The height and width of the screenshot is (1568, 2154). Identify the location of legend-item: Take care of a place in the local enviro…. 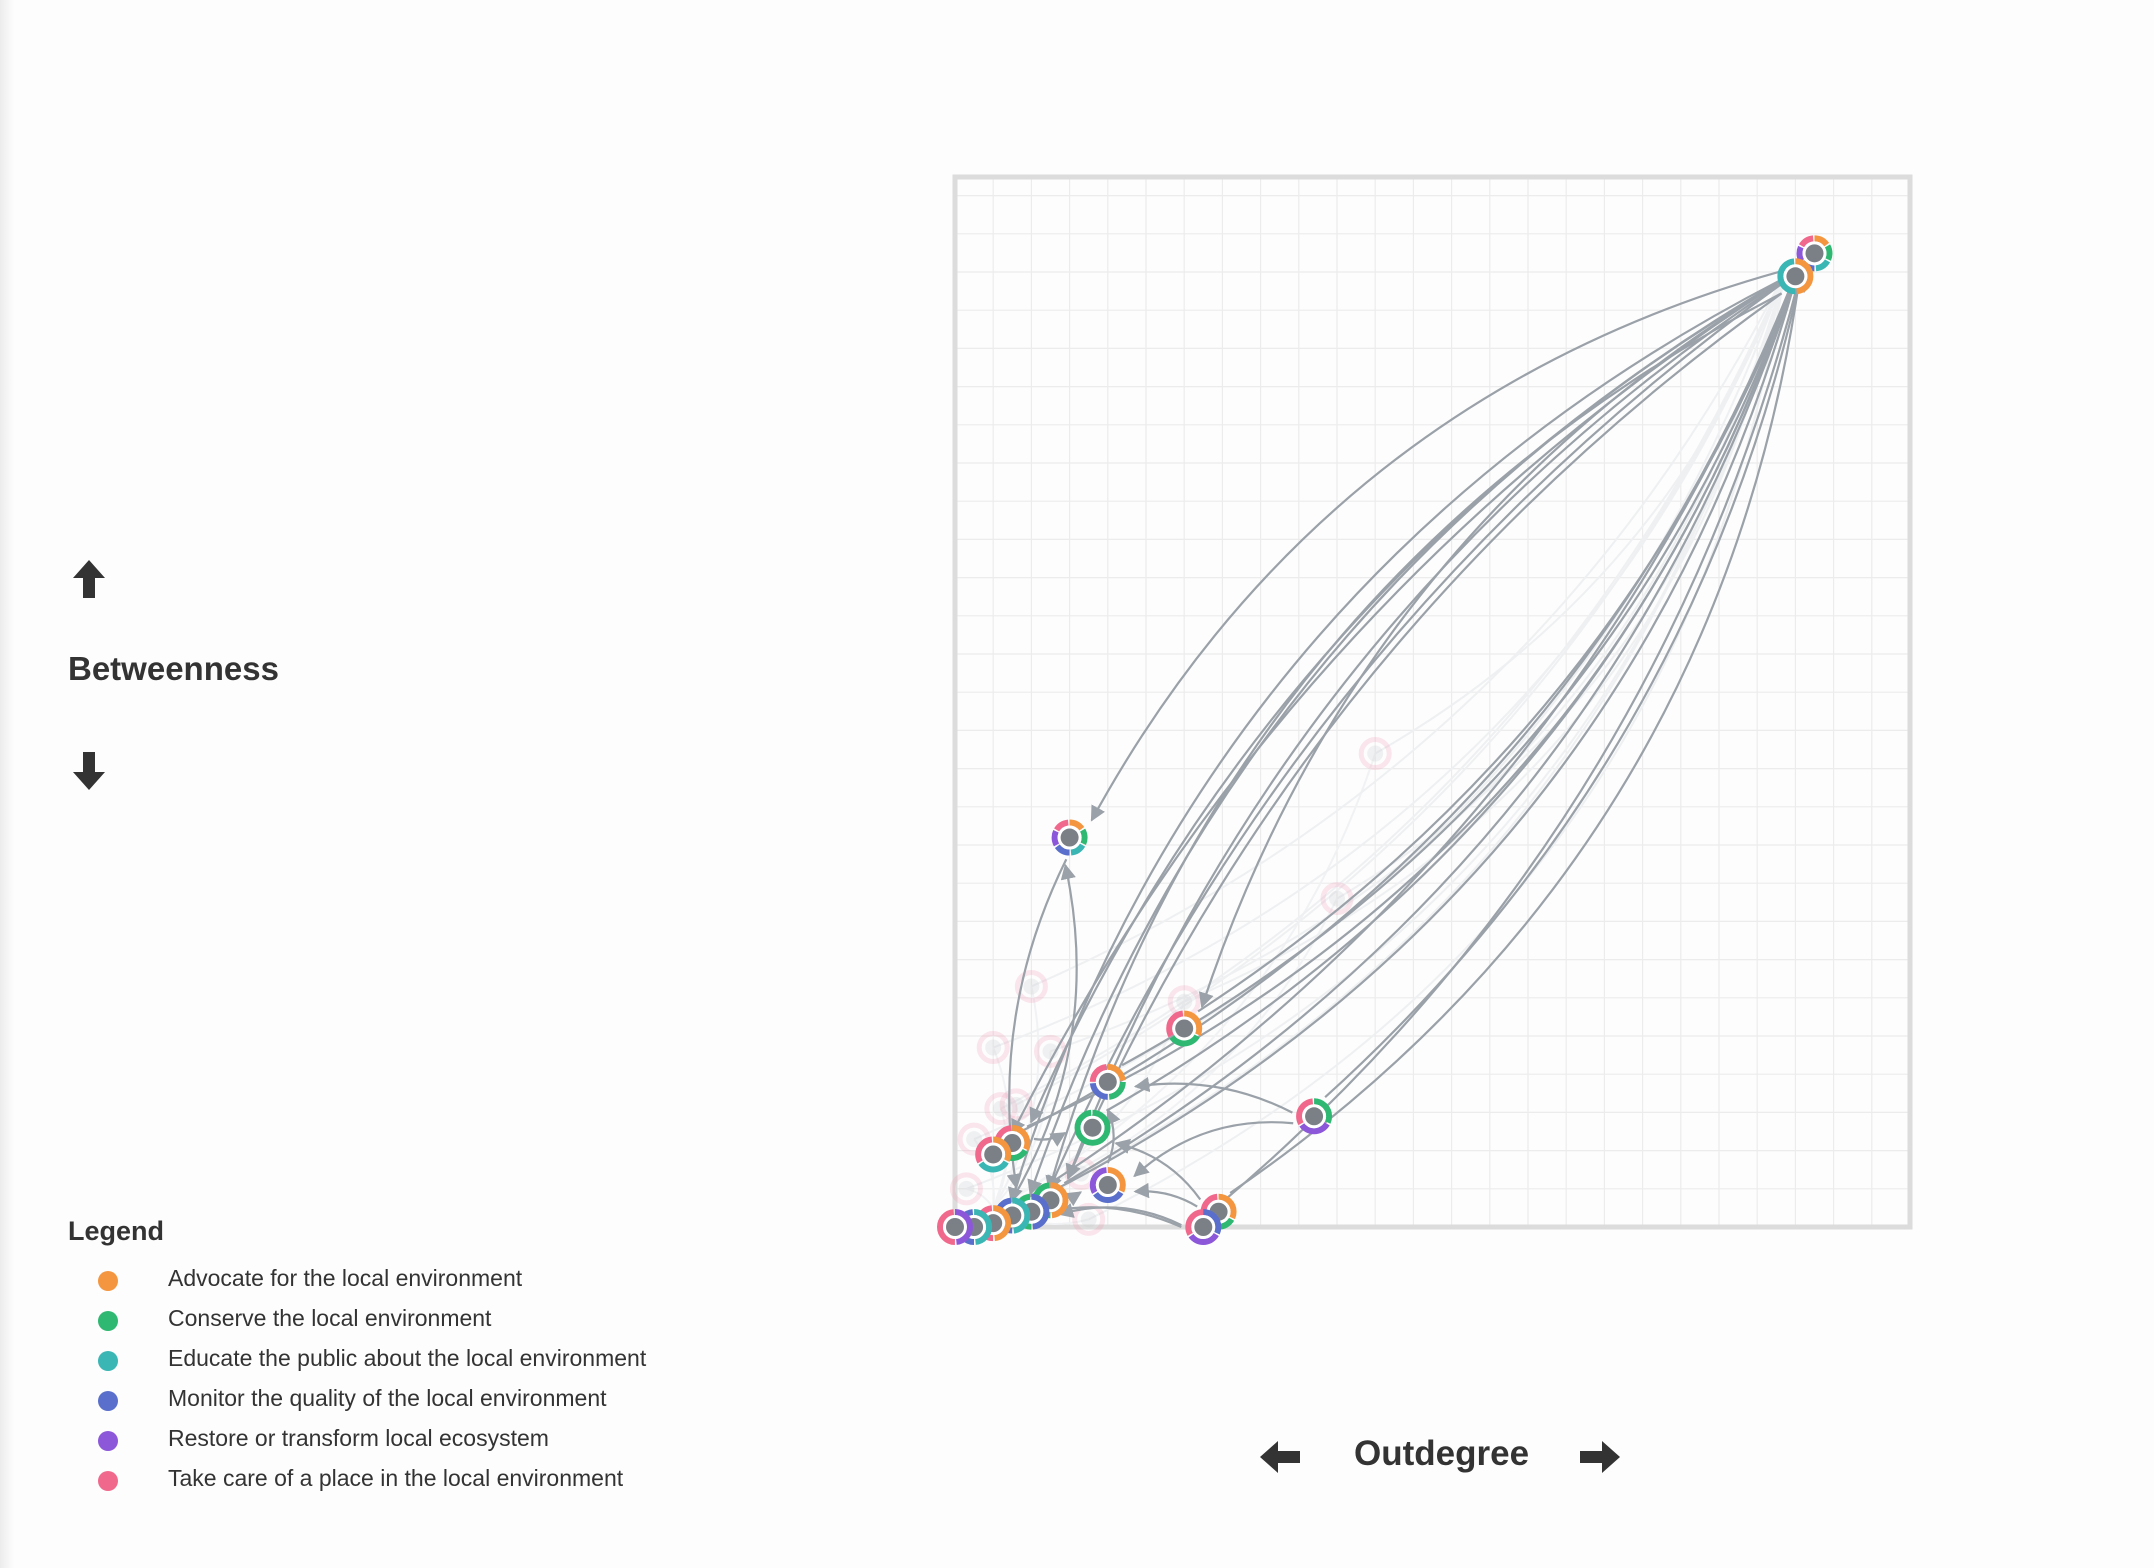
(345, 1481).